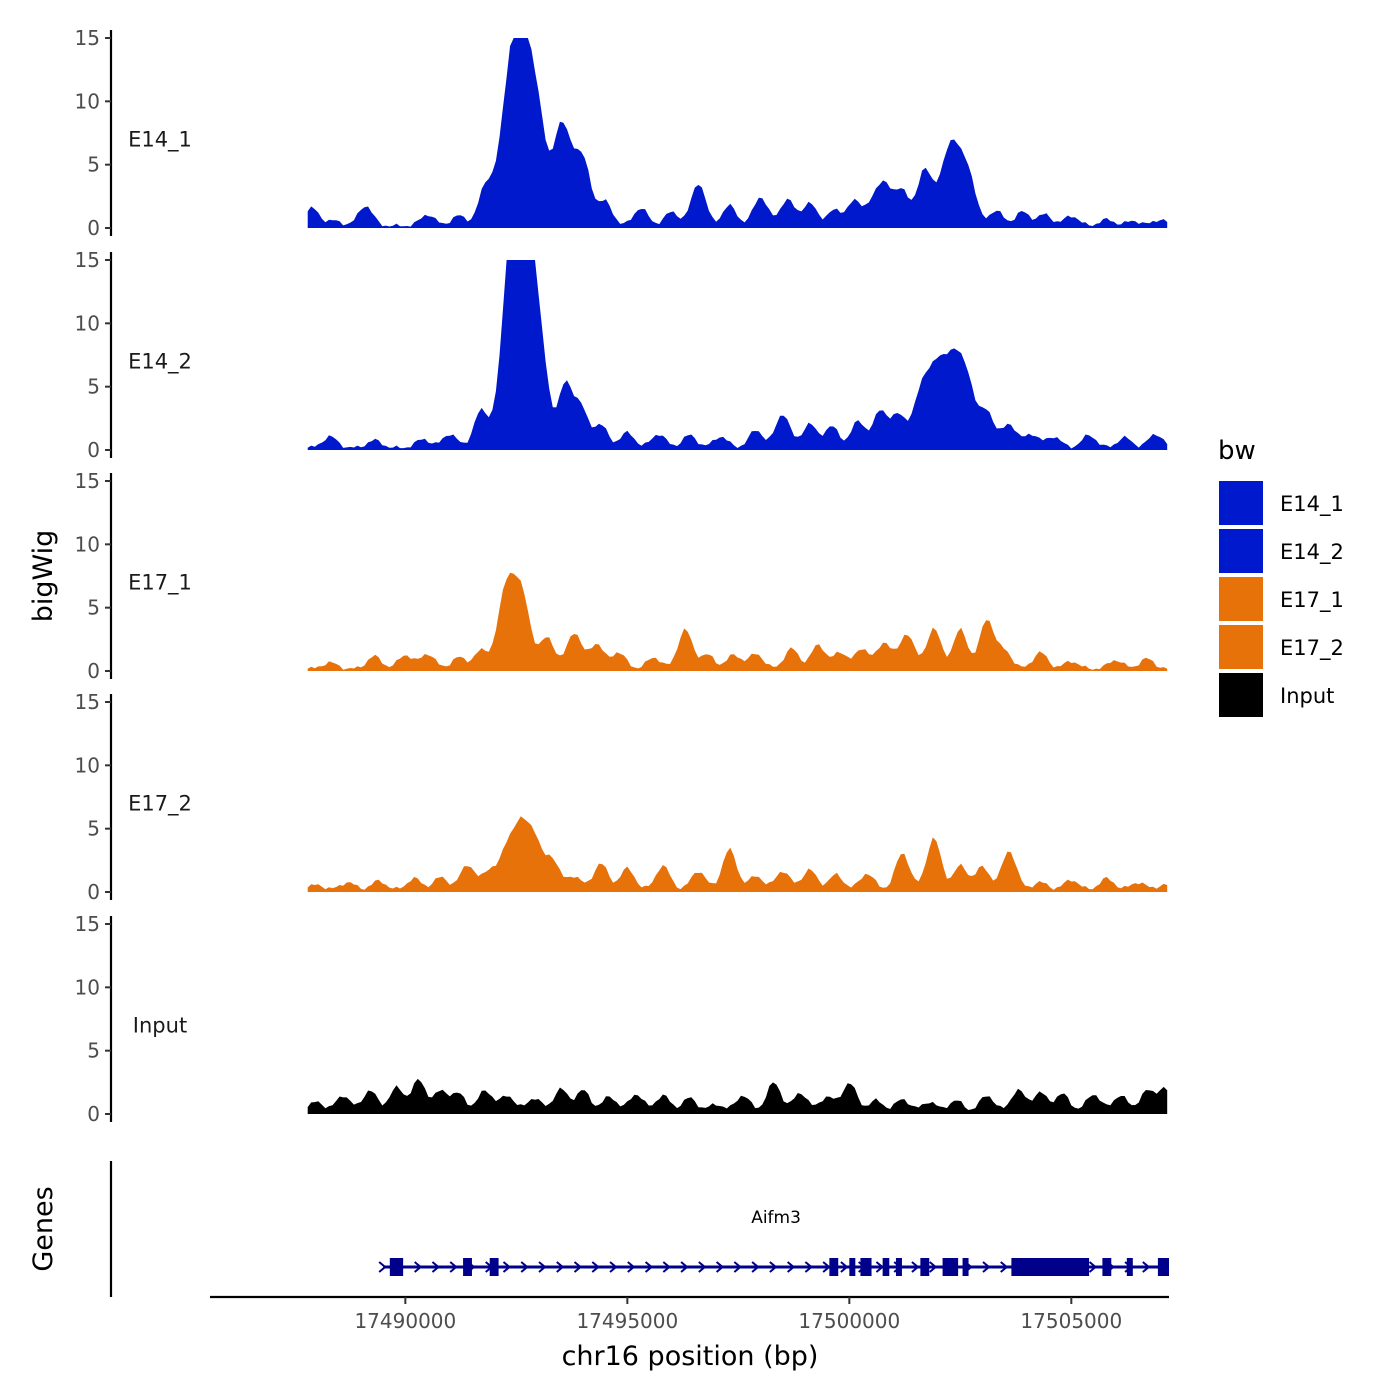  Describe the element at coordinates (737, 1096) in the screenshot. I see `coverage-area-input` at that location.